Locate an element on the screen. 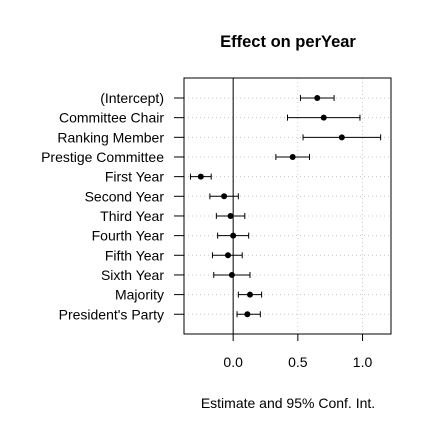 The width and height of the screenshot is (432, 437). y-tick-label: Committee Chair is located at coordinates (111, 118).